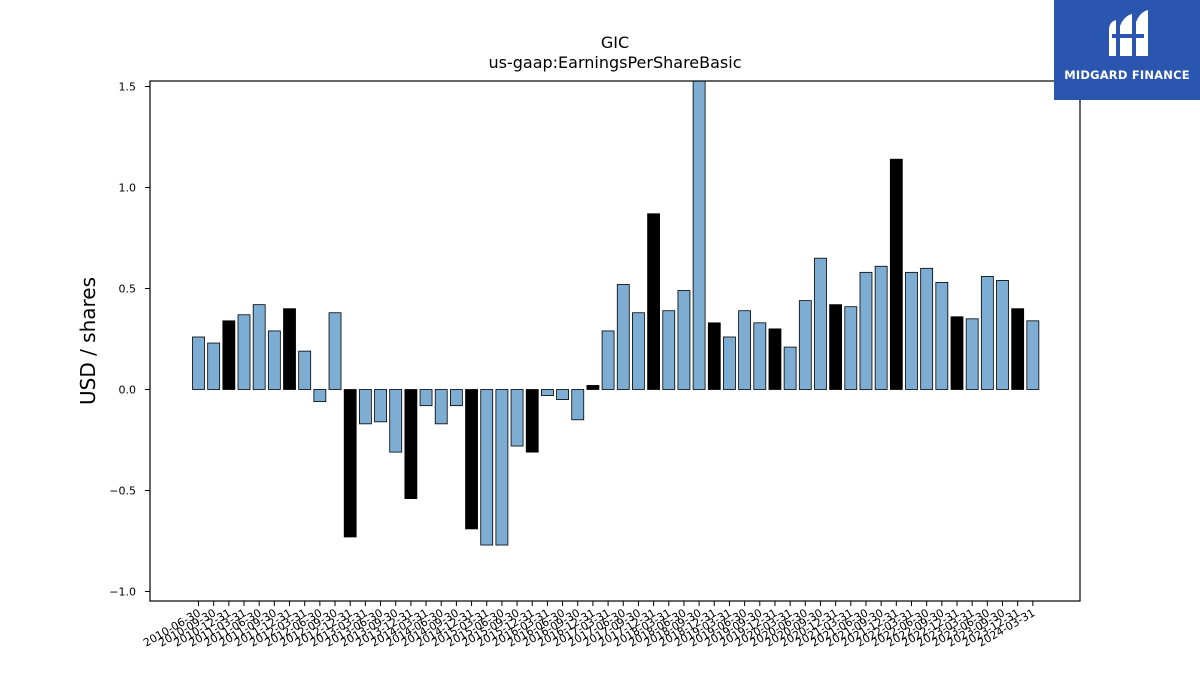 This screenshot has width=1200, height=675. What do you see at coordinates (128, 87) in the screenshot?
I see `y-tick-label: 1.5` at bounding box center [128, 87].